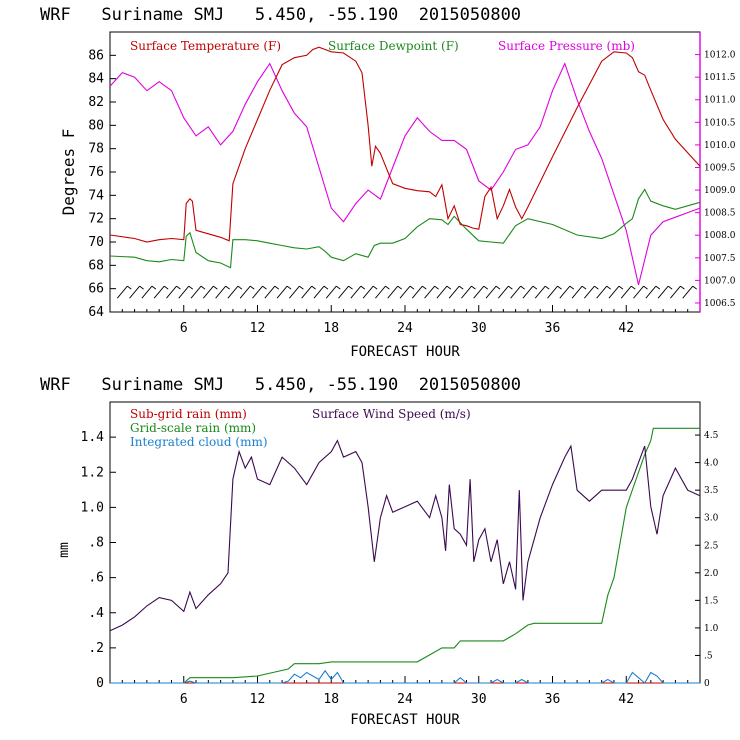  I want to click on legend-surface-wind-speed: Surface Wind Speed (m/s), so click(391, 414).